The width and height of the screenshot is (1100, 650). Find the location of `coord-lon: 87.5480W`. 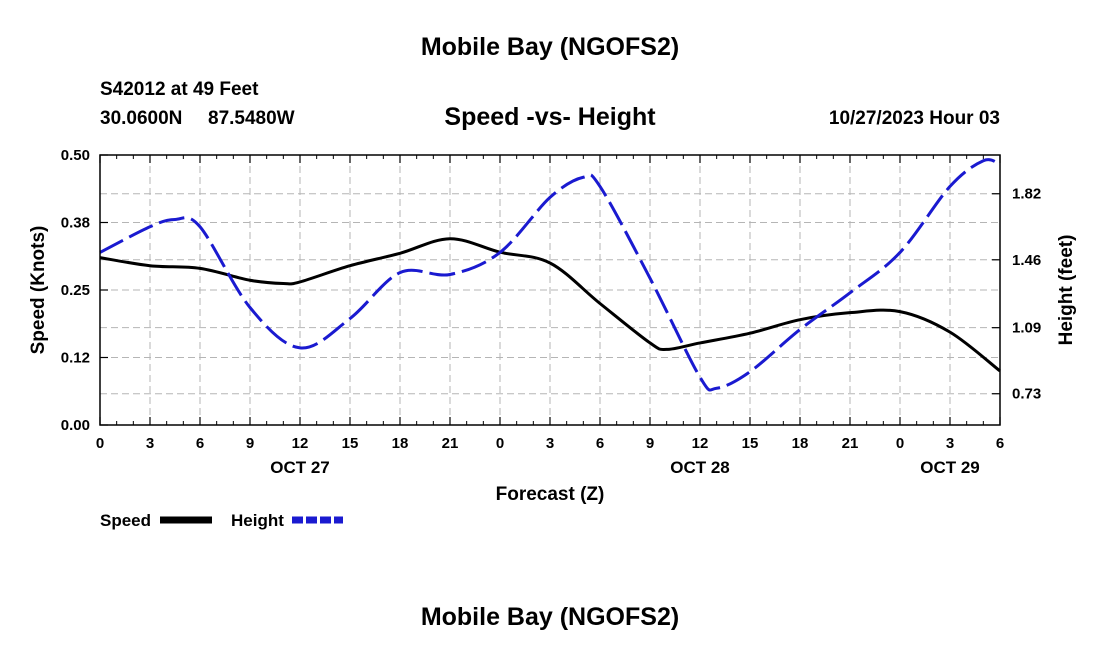

coord-lon: 87.5480W is located at coordinates (251, 118).